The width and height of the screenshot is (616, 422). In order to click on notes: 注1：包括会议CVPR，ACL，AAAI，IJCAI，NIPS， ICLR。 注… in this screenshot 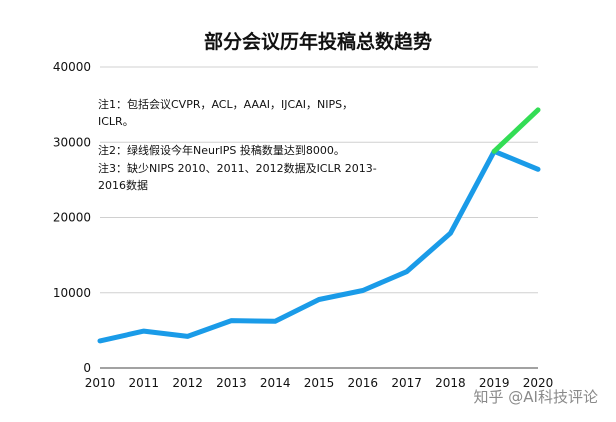, I will do `click(237, 144)`.